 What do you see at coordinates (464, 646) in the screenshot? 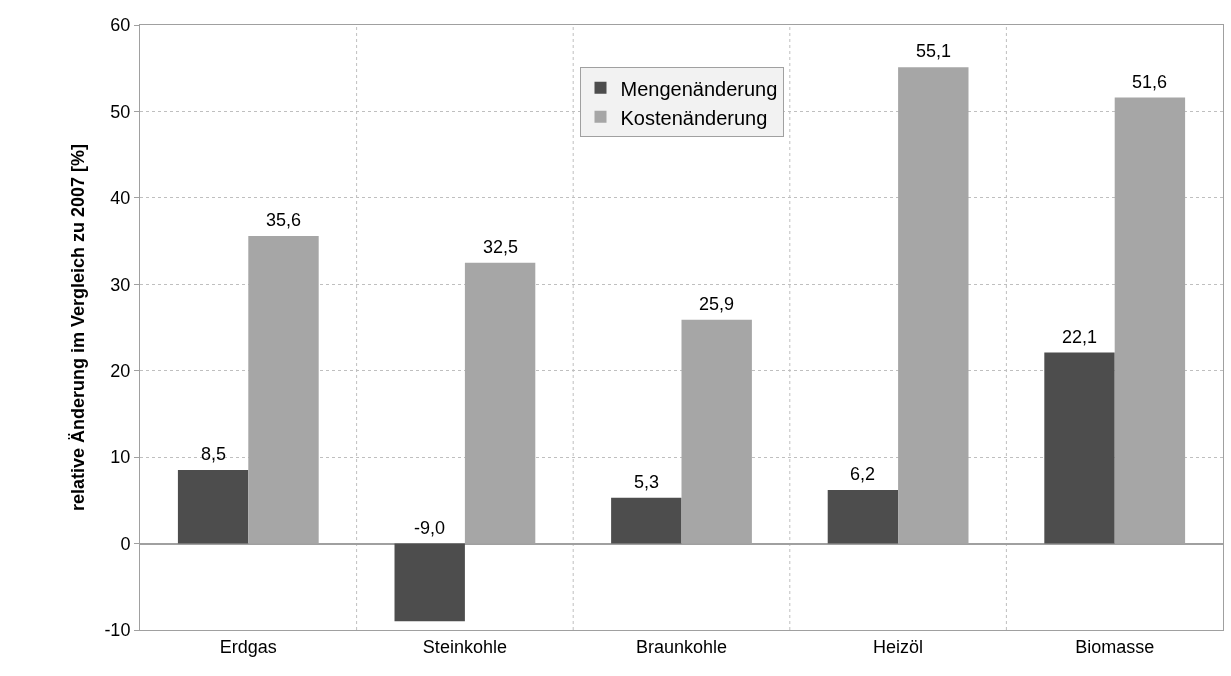
I see `x-tick-label: Steinkohle` at bounding box center [464, 646].